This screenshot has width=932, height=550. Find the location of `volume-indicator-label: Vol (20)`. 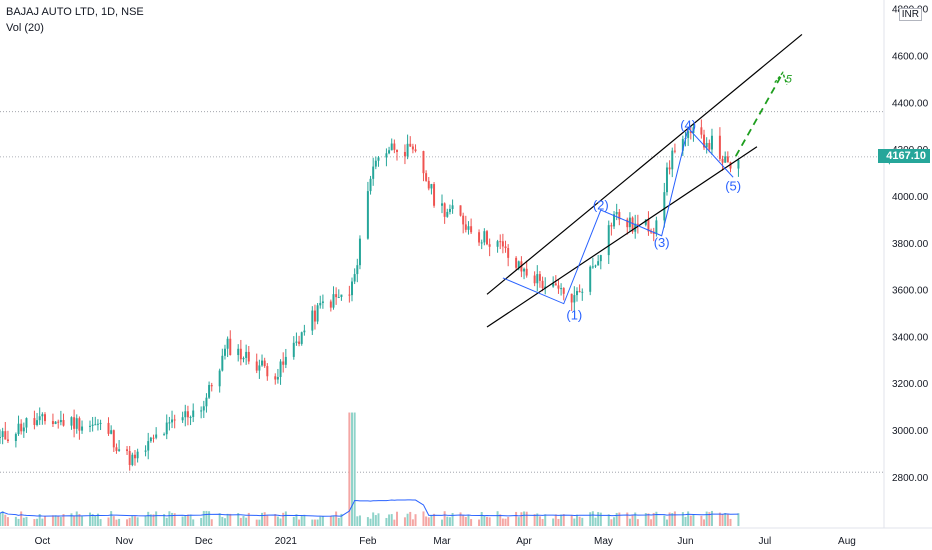

volume-indicator-label: Vol (20) is located at coordinates (25, 28).